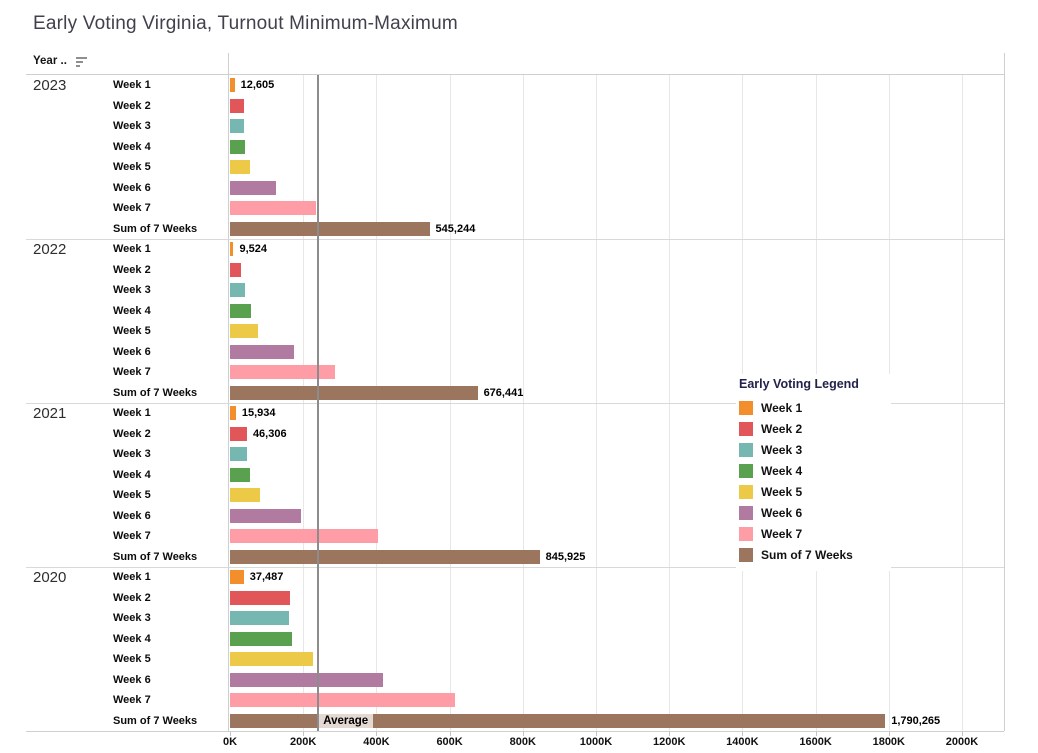 The height and width of the screenshot is (753, 1038). I want to click on year-label: 2020, so click(50, 577).